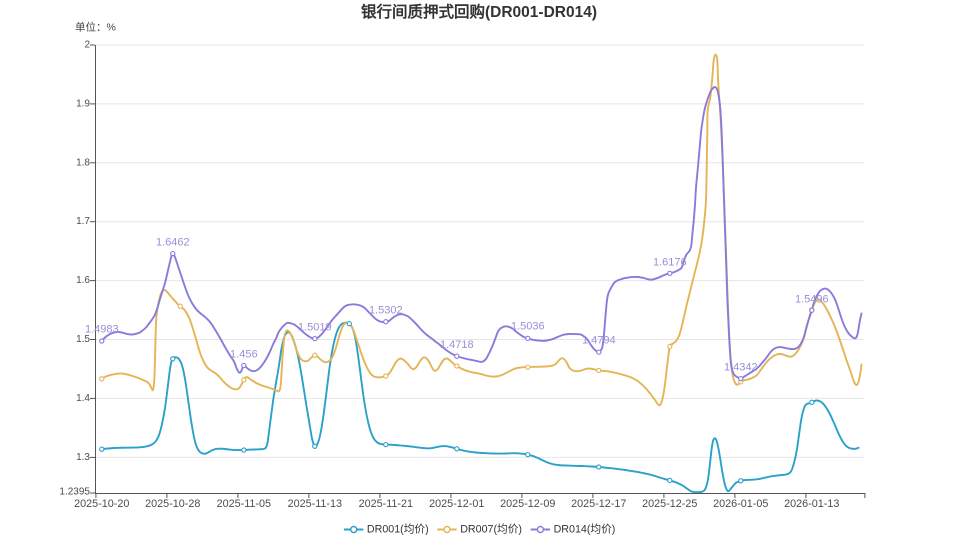 This screenshot has height=539, width=959. I want to click on svg-text: 1.6462, so click(173, 242).